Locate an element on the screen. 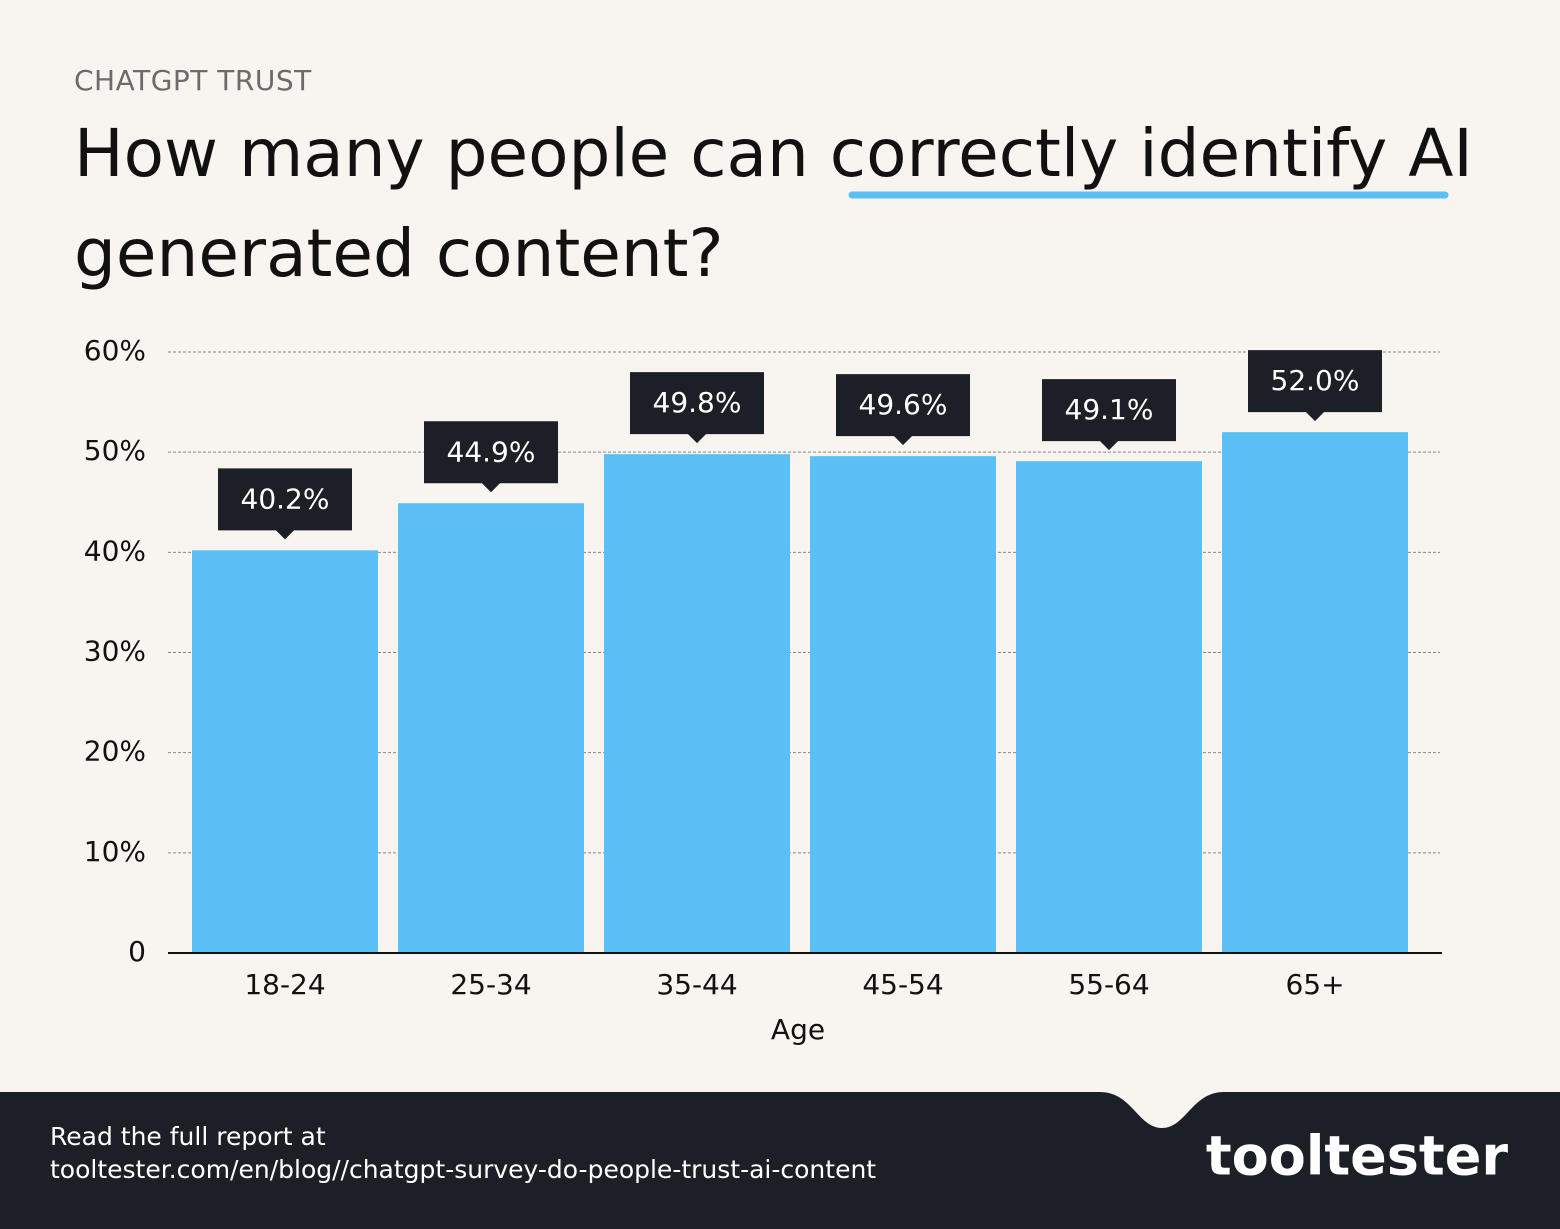 Image resolution: width=1560 pixels, height=1229 pixels. y-tick-label: 10% is located at coordinates (115, 851).